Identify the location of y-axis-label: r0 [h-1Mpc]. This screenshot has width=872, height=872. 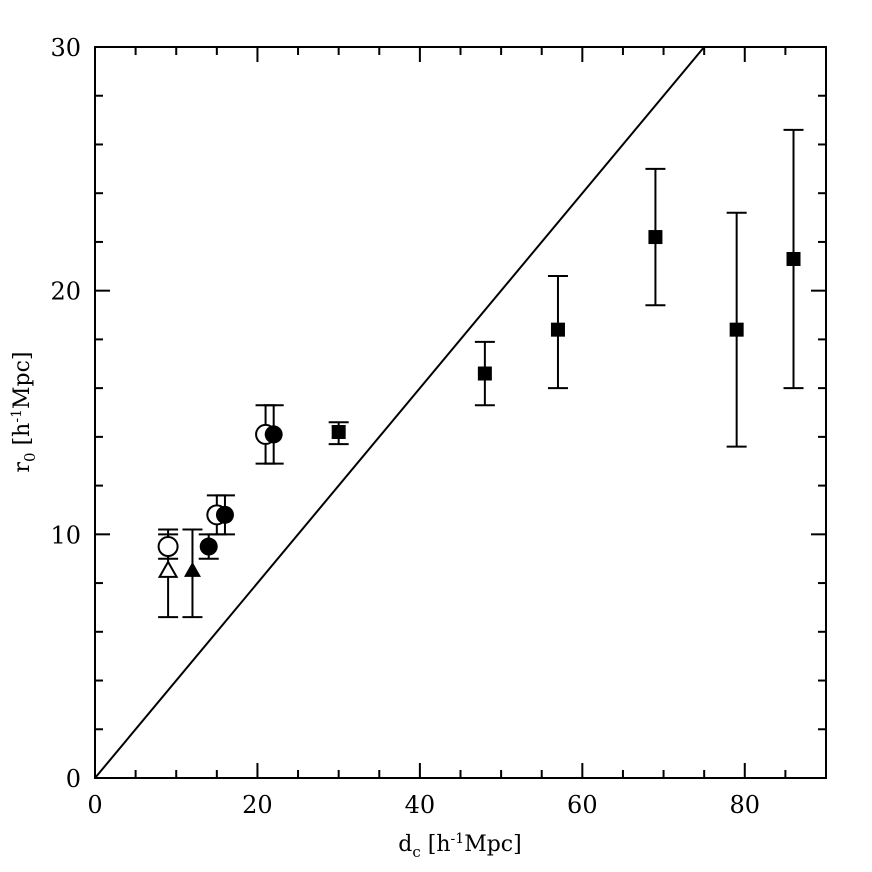
(24, 412).